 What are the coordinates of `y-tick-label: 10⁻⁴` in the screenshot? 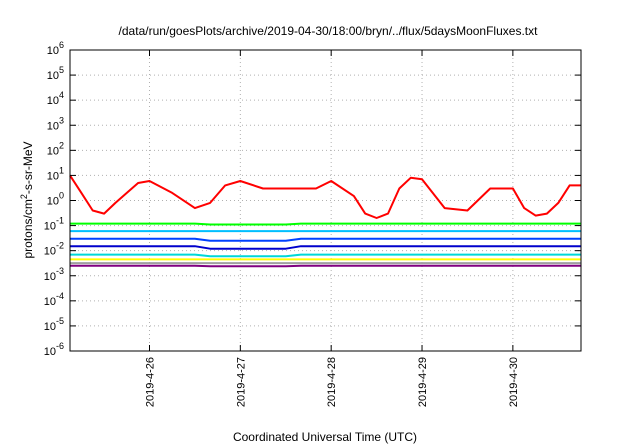 It's located at (54, 299).